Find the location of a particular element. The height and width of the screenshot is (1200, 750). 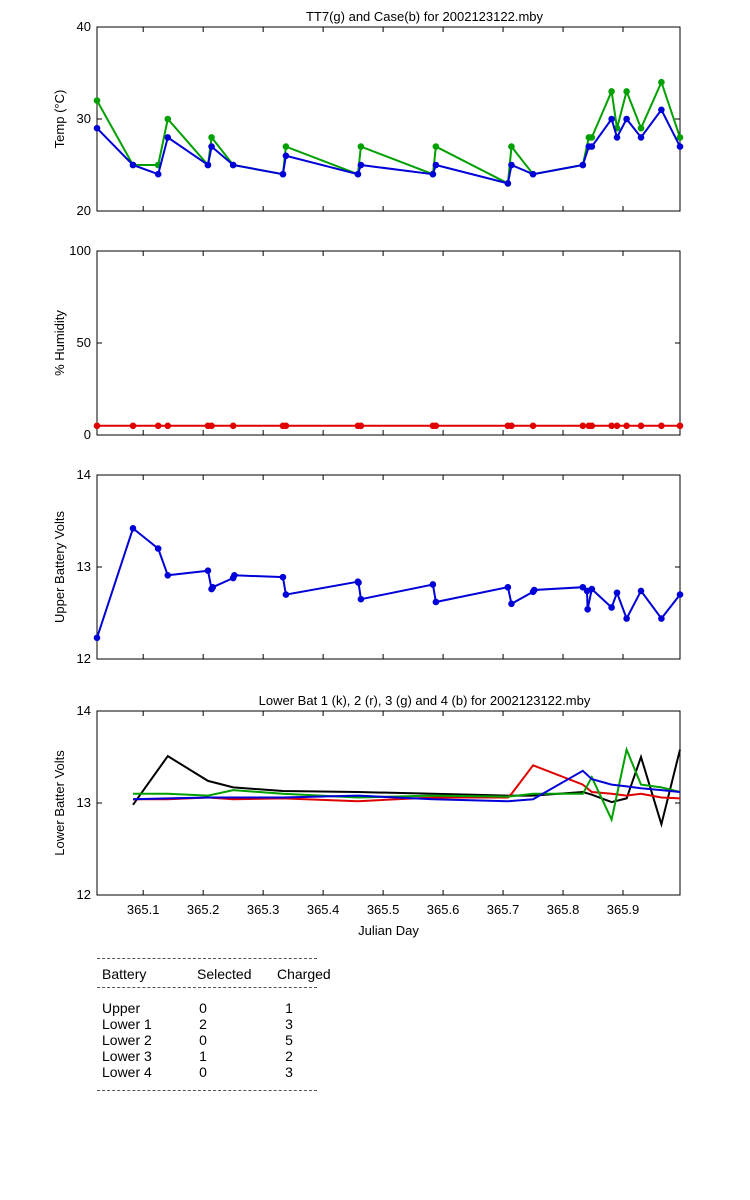

table-header-row: Battery Selected Charged is located at coordinates (214, 974).